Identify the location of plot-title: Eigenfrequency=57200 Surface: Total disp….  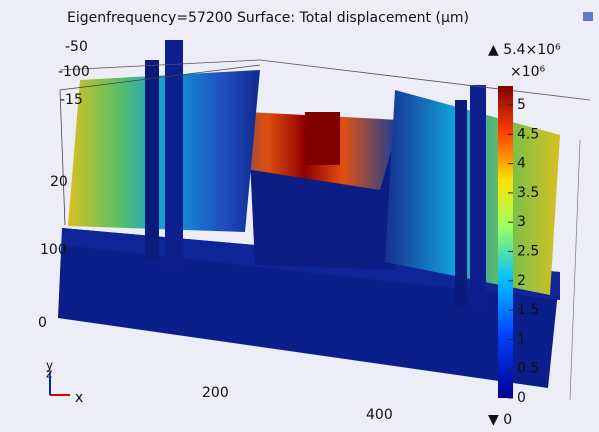
(268, 18).